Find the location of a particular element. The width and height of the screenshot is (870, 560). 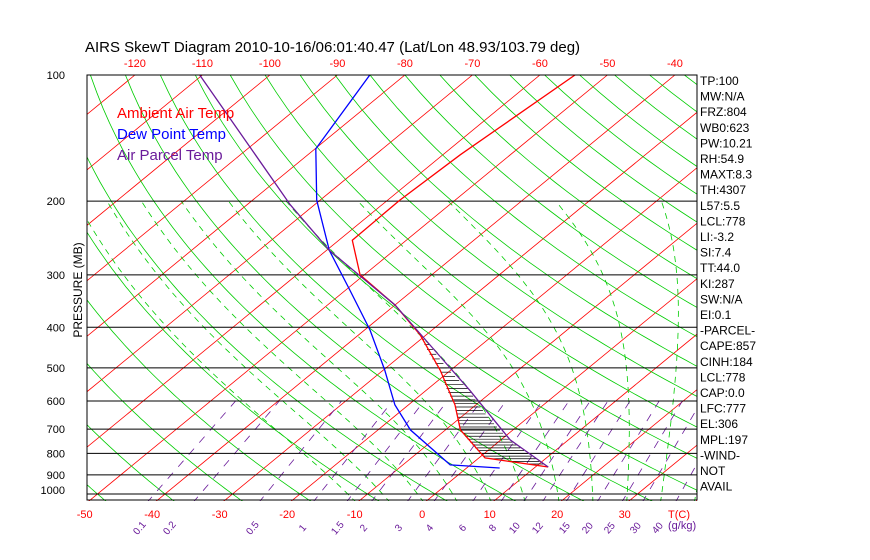

legend-entry: Dew Point Temp is located at coordinates (171, 134).